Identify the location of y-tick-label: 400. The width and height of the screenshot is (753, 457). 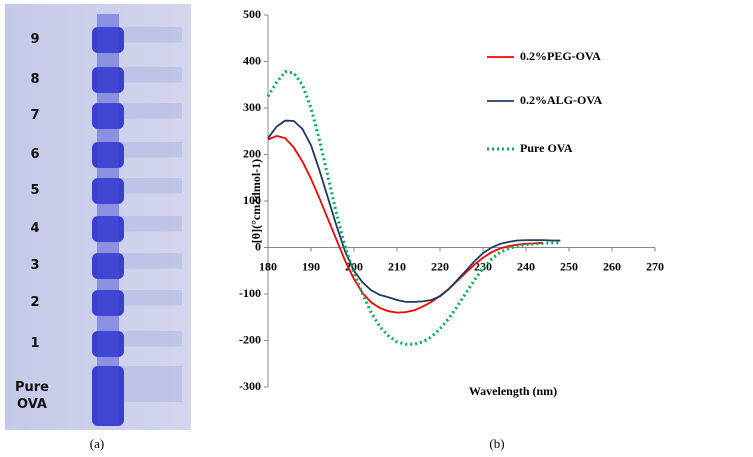
(252, 60).